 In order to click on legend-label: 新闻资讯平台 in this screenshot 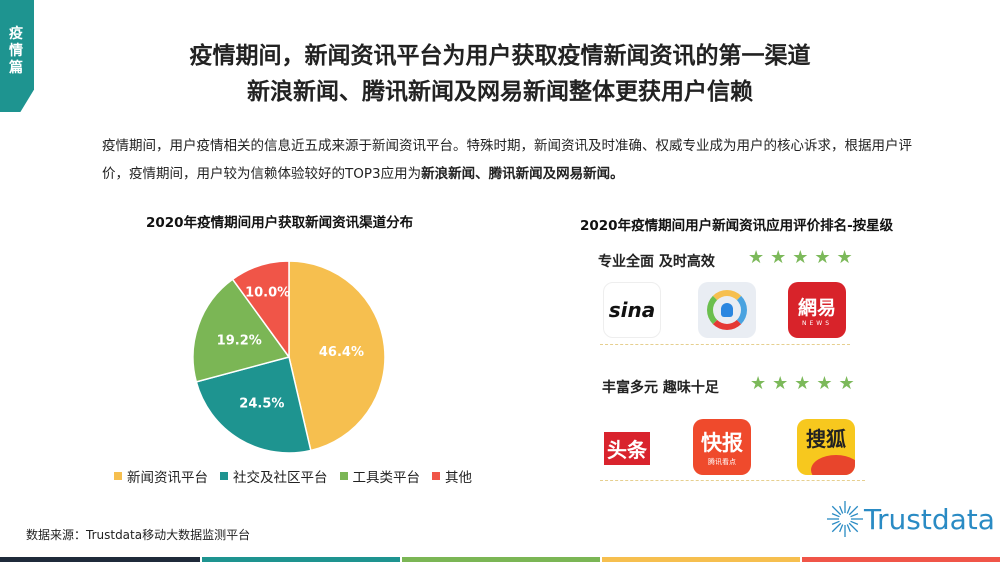, I will do `click(167, 478)`.